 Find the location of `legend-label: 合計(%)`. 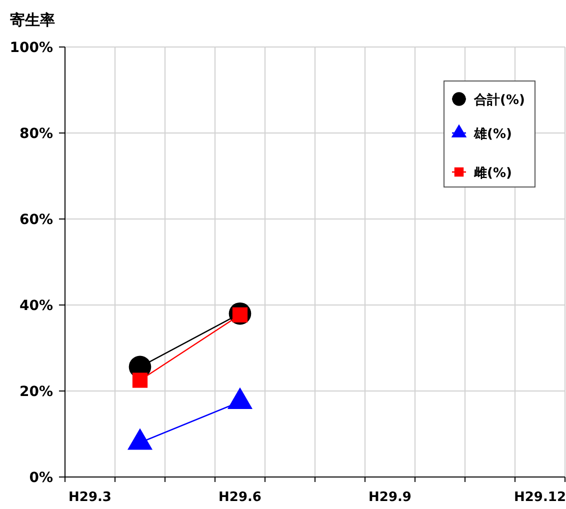

legend-label: 合計(%) is located at coordinates (499, 100).